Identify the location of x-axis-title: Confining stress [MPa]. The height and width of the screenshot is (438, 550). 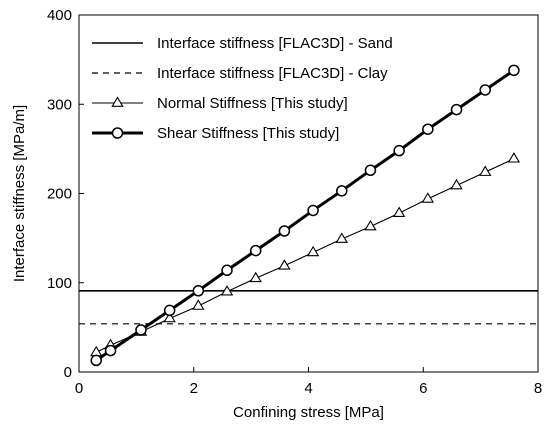
(308, 412).